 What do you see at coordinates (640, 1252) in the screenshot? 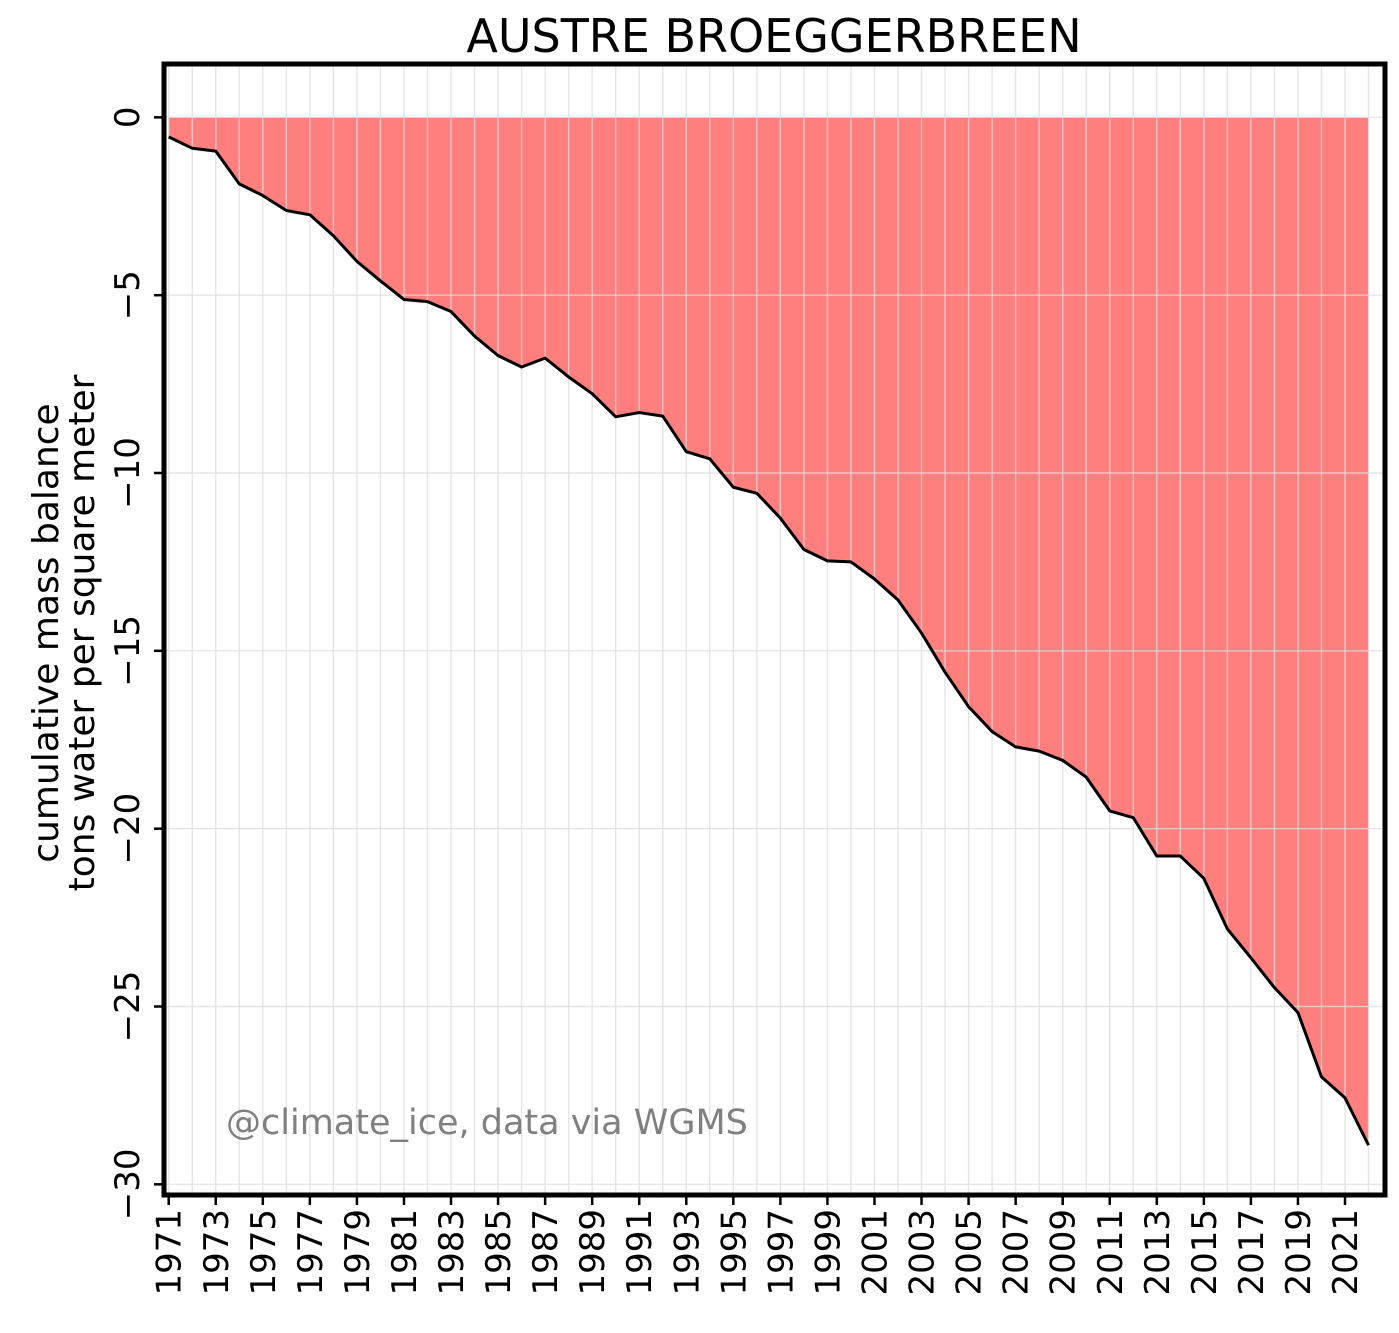
I see `x-tick-label: 1991` at bounding box center [640, 1252].